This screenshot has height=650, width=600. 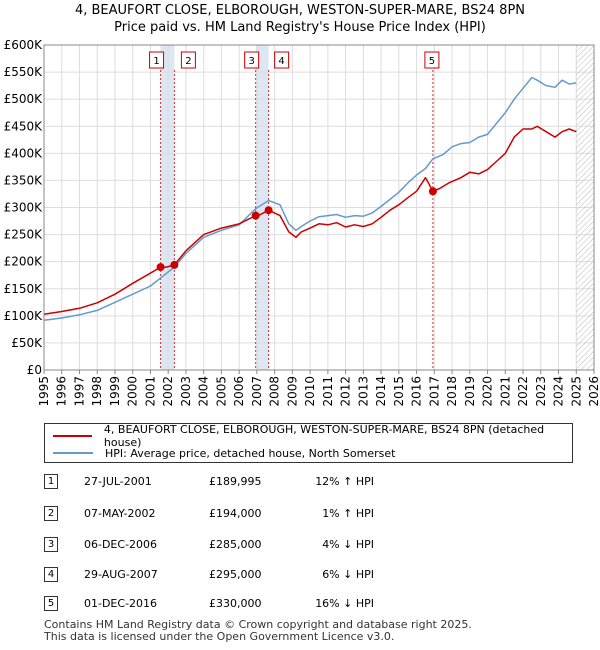 What do you see at coordinates (73, 453) in the screenshot?
I see `legend-swatch-hpi` at bounding box center [73, 453].